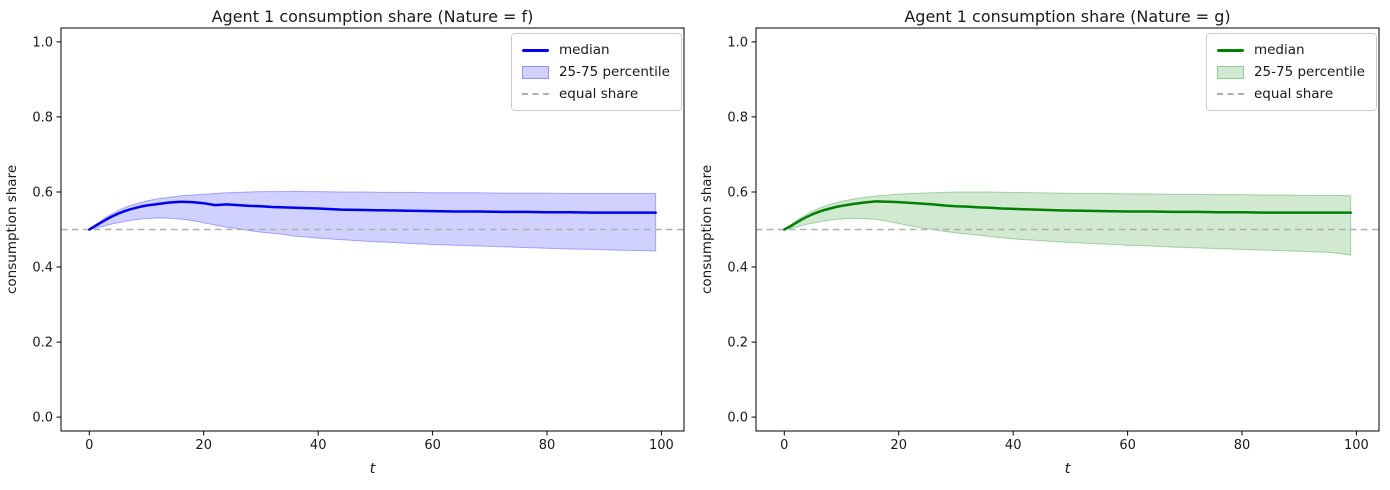 The width and height of the screenshot is (1390, 490). What do you see at coordinates (1067, 16) in the screenshot?
I see `chart-title: Agent 1 consumption share (Nature = g)` at bounding box center [1067, 16].